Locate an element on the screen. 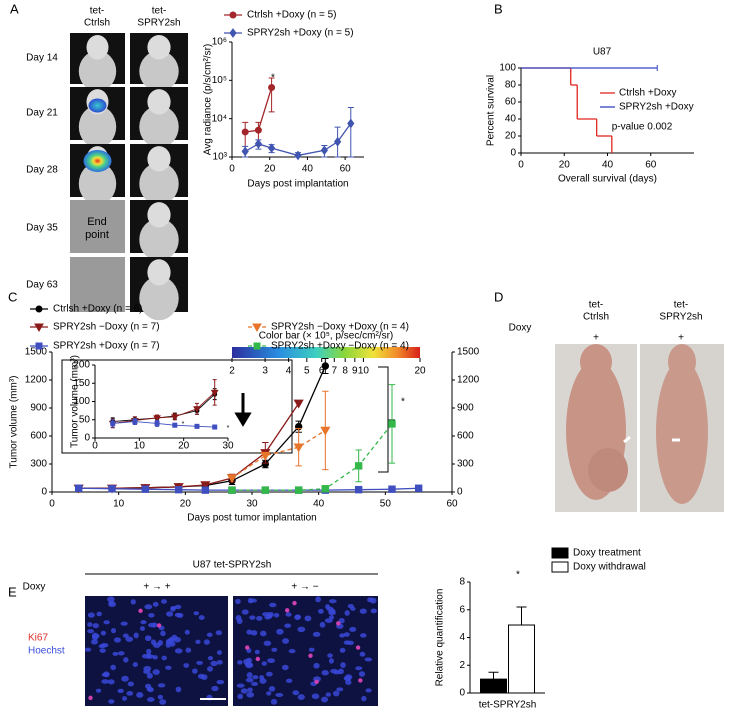  y-tick-label: 10⁶ is located at coordinates (219, 42).